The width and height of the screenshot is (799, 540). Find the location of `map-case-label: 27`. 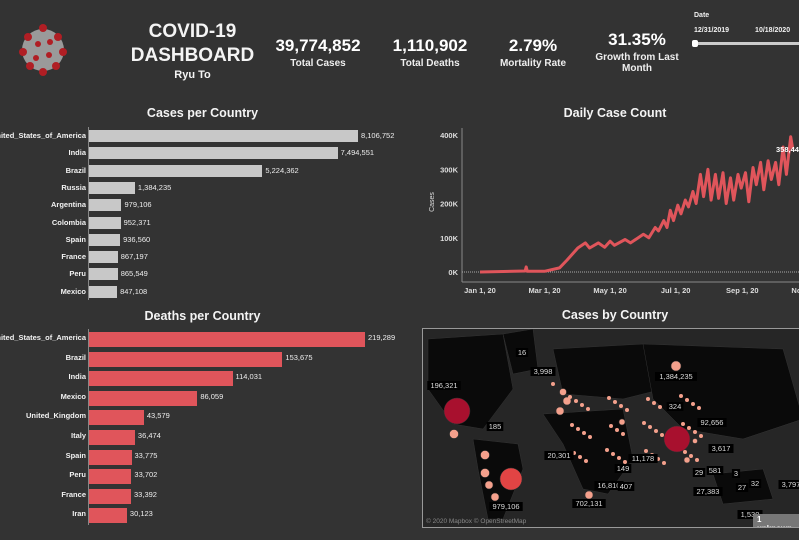

map-case-label: 27 is located at coordinates (742, 487).